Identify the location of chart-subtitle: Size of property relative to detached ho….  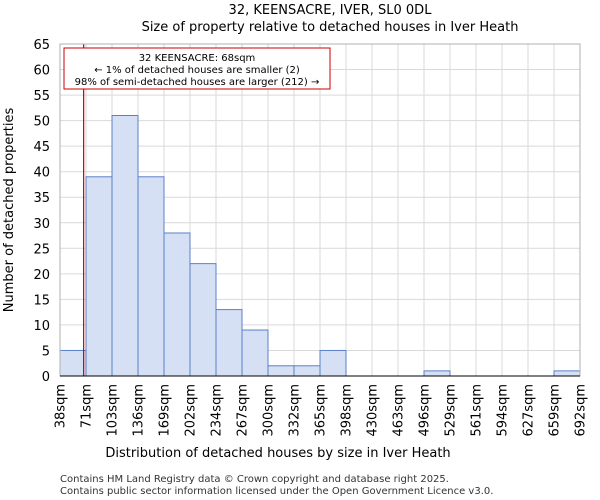
(330, 27).